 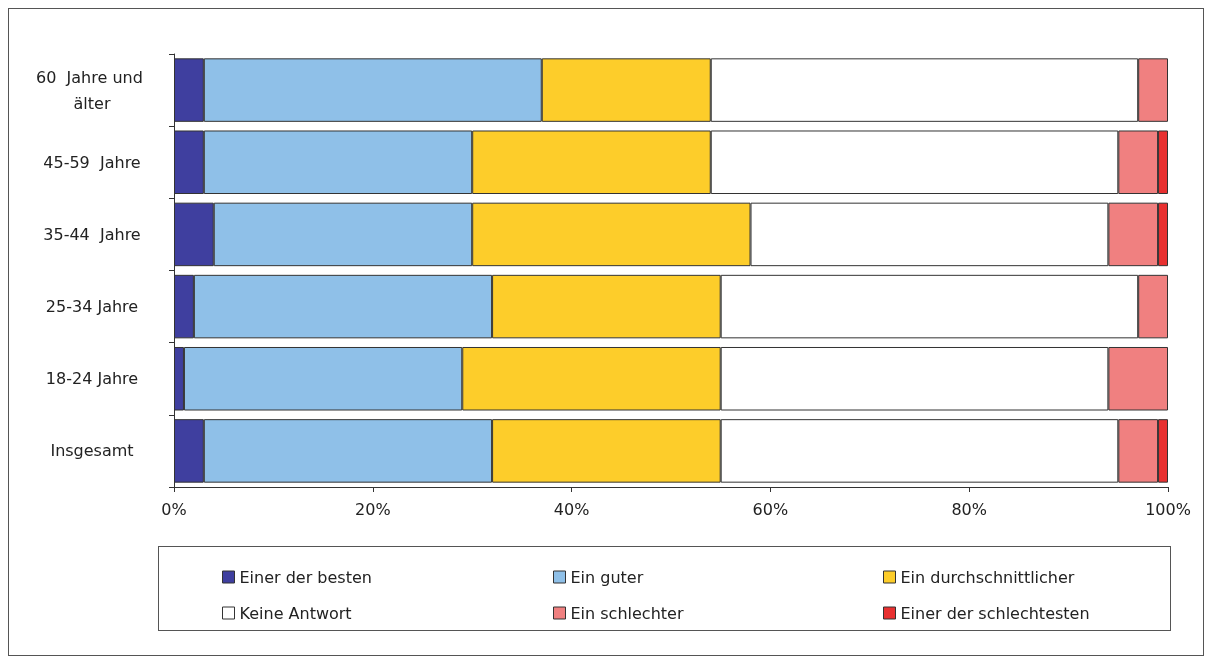 I want to click on legend-label: Ein schlechter, so click(x=627, y=613).